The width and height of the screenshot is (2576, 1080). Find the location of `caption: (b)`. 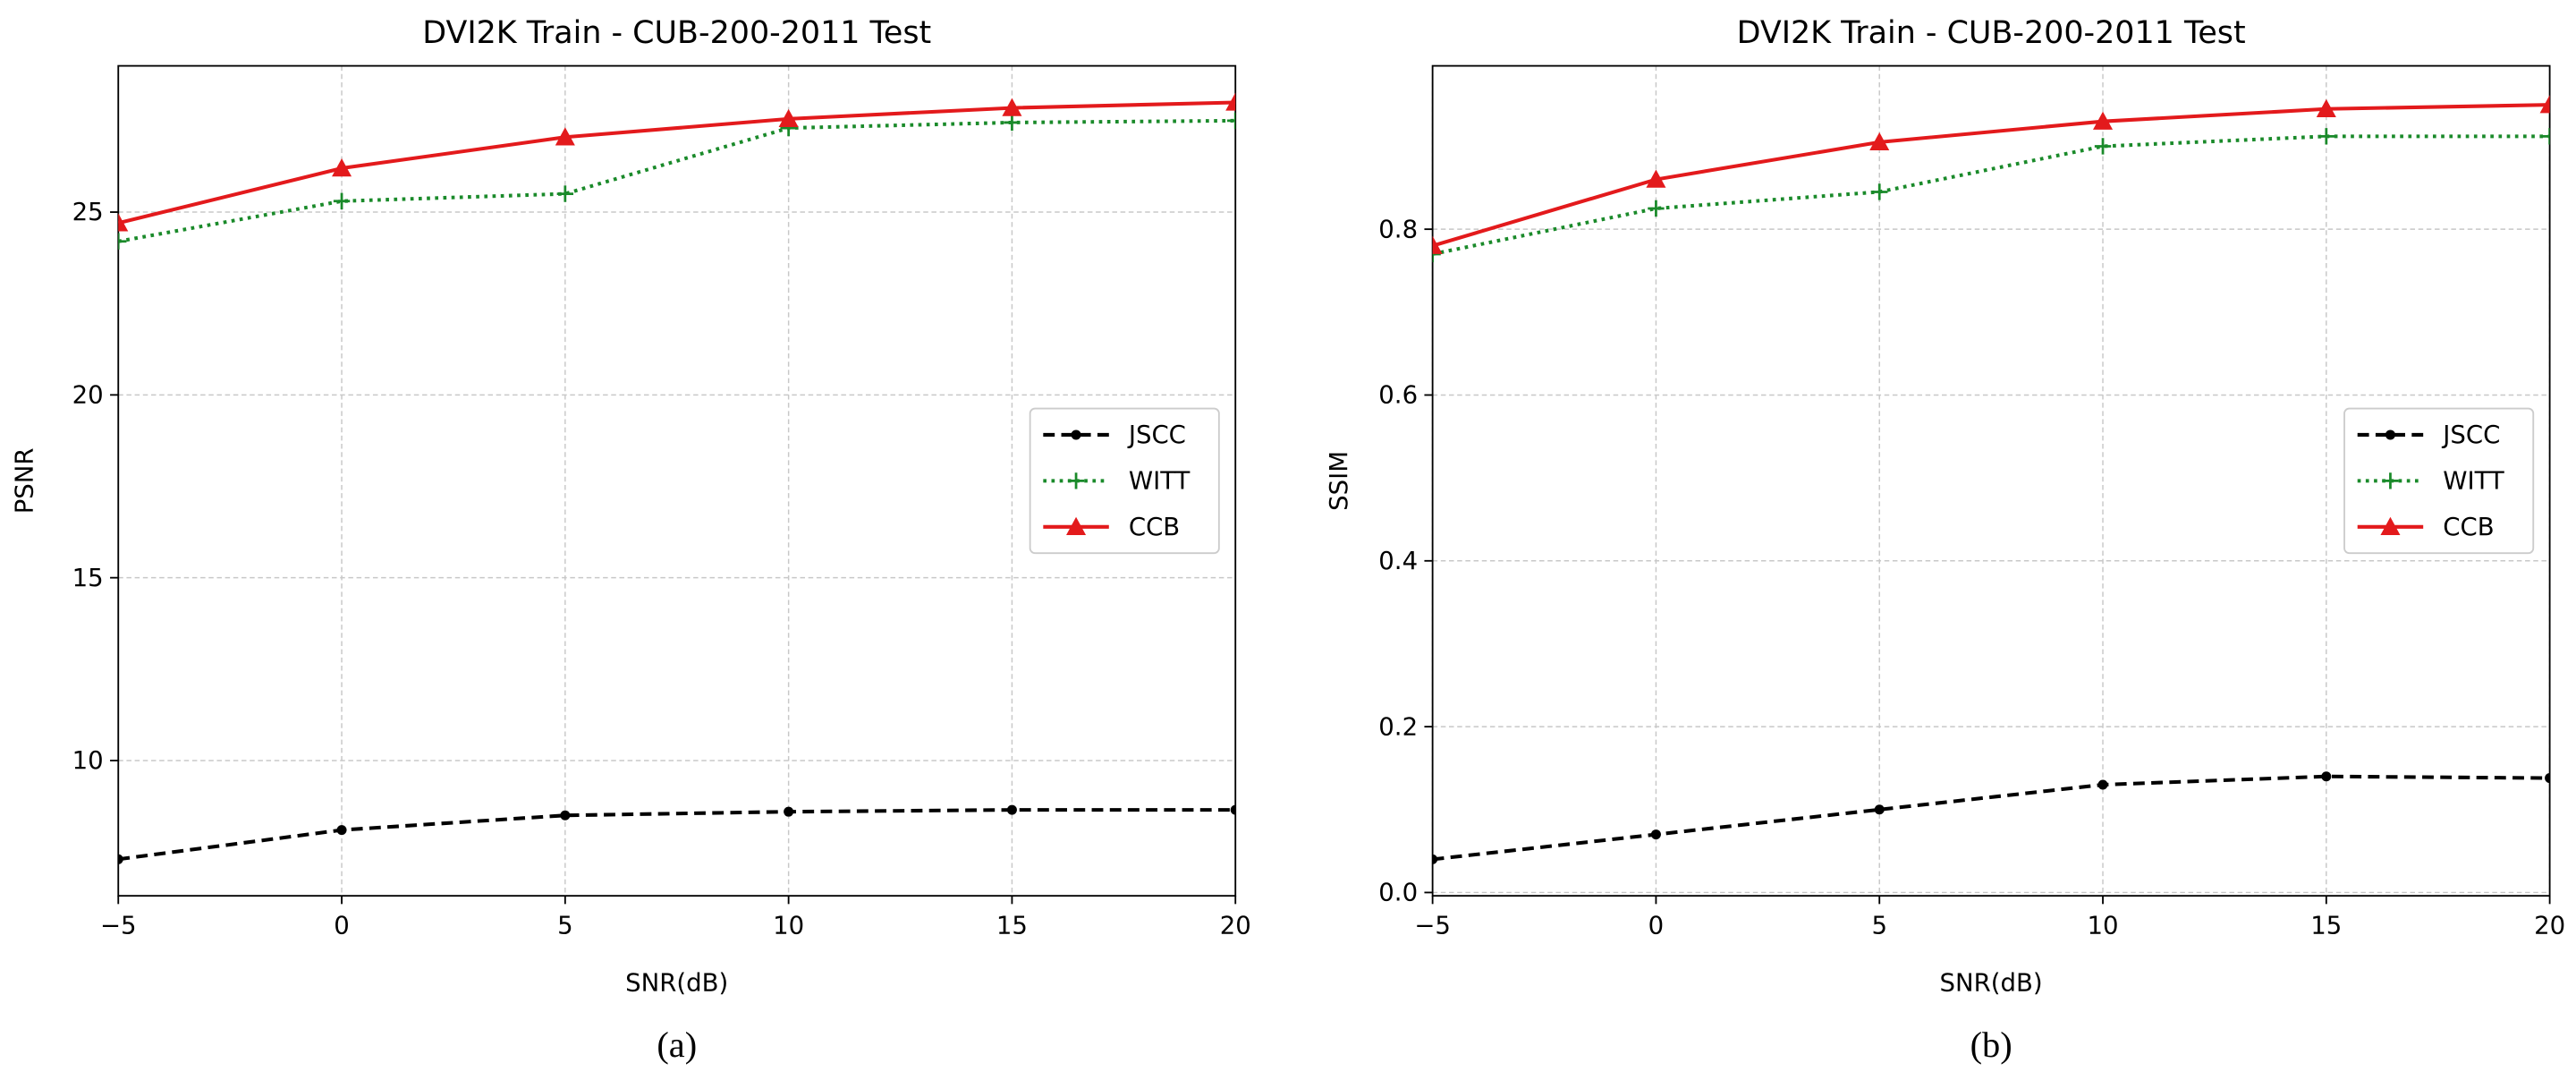

caption: (b) is located at coordinates (1991, 1045).